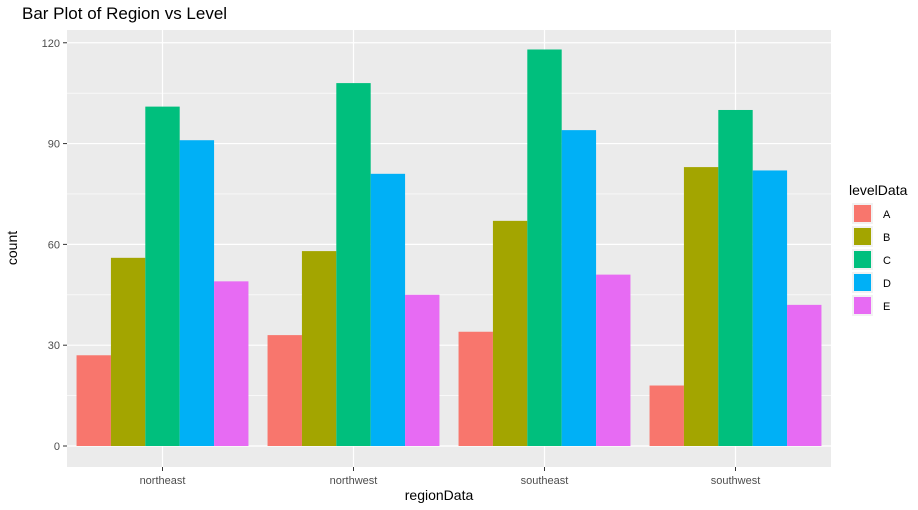  What do you see at coordinates (862, 213) in the screenshot?
I see `legend-swatch-A` at bounding box center [862, 213].